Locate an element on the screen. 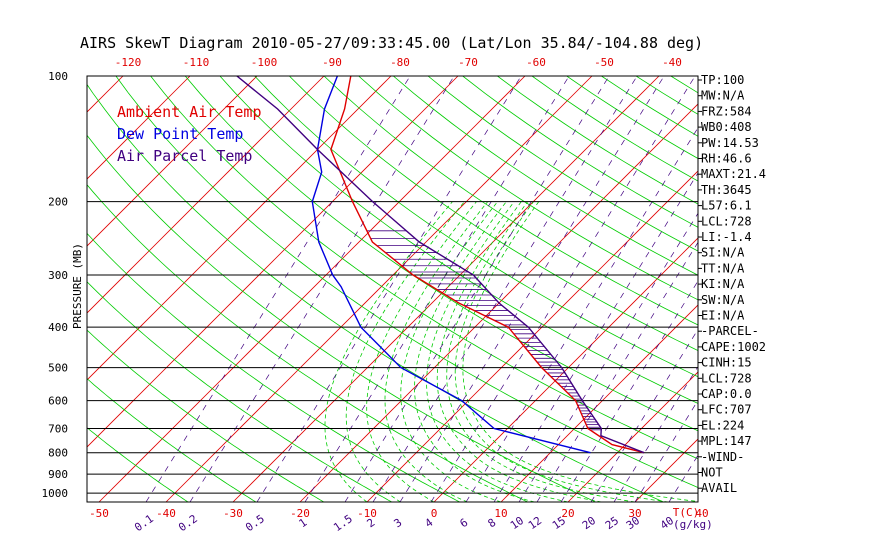 The height and width of the screenshot is (560, 870). top-temp-tick-labels: -120 -110 -100 -90 -80 -70 -60 -50 -40 is located at coordinates (398, 62).